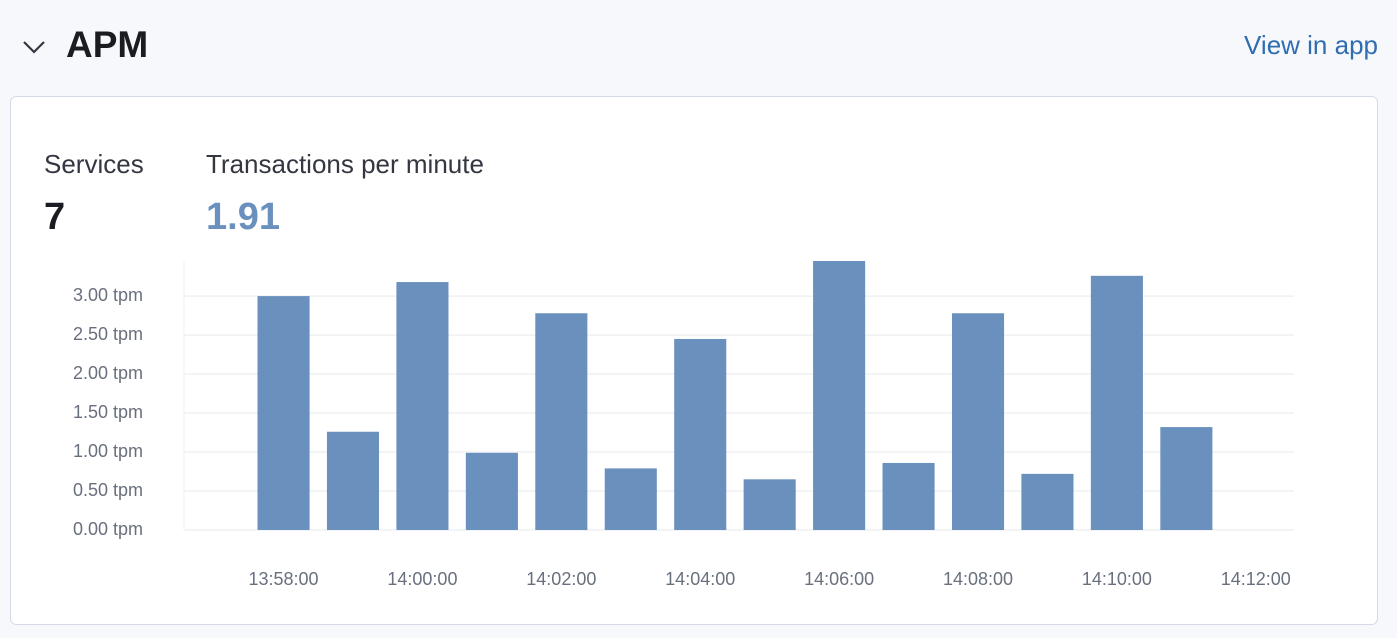 This screenshot has height=638, width=1397. What do you see at coordinates (94, 164) in the screenshot?
I see `stat-label: Services` at bounding box center [94, 164].